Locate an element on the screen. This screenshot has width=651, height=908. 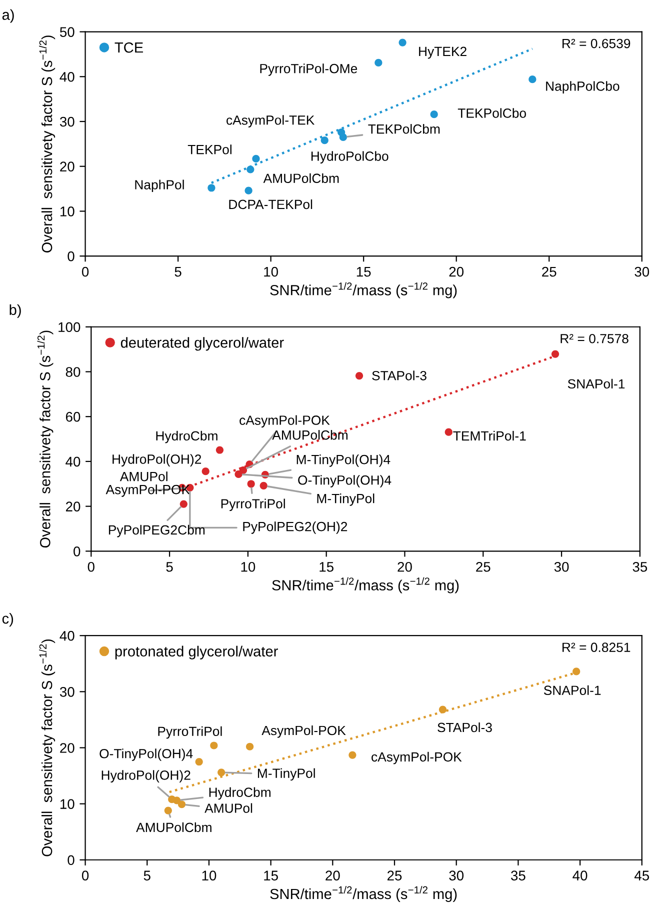
annotation: M-TinyPol(OH)4 is located at coordinates (343, 460).